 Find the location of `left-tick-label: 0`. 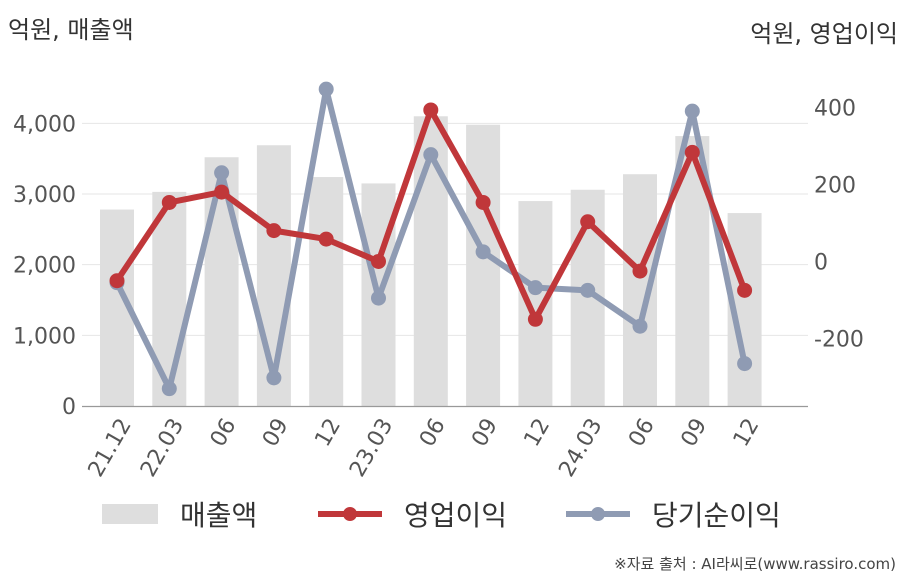

left-tick-label: 0 is located at coordinates (69, 407).